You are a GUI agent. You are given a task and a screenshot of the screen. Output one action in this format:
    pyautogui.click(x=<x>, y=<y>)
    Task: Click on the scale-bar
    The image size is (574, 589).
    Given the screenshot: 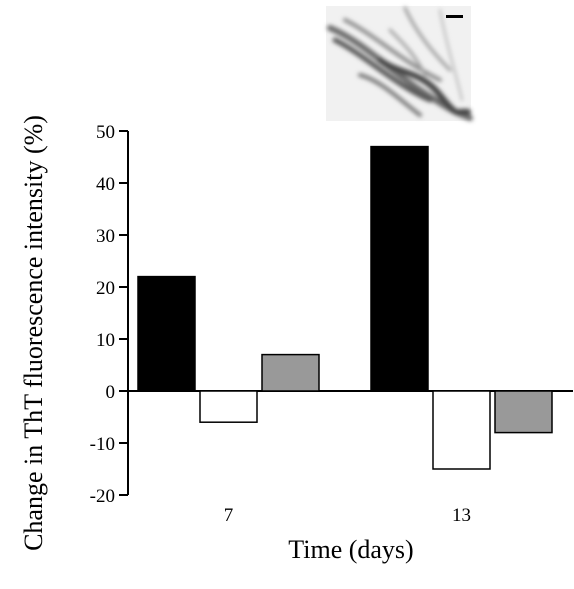 What is the action you would take?
    pyautogui.click(x=454, y=16)
    